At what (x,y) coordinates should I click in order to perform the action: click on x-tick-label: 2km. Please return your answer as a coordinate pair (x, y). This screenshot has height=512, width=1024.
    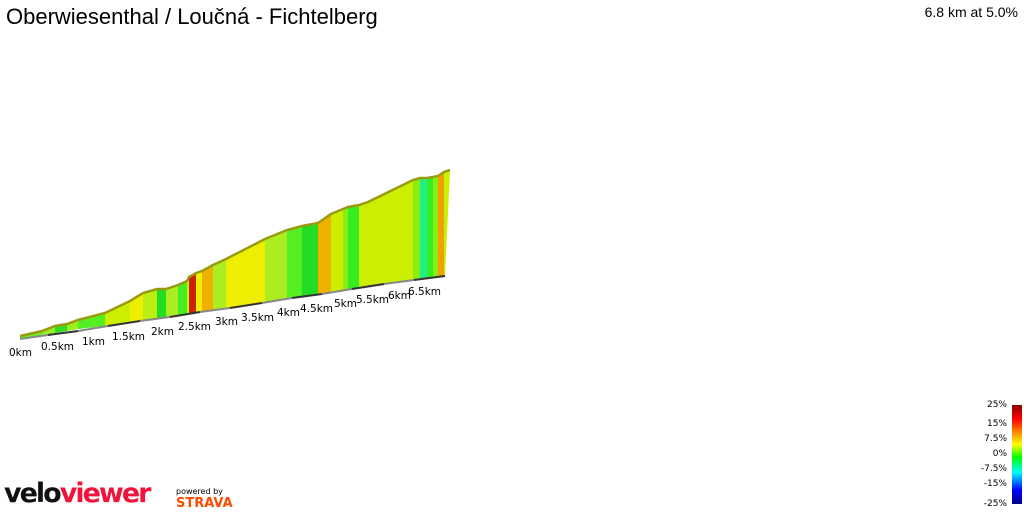
    Looking at the image, I should click on (162, 332).